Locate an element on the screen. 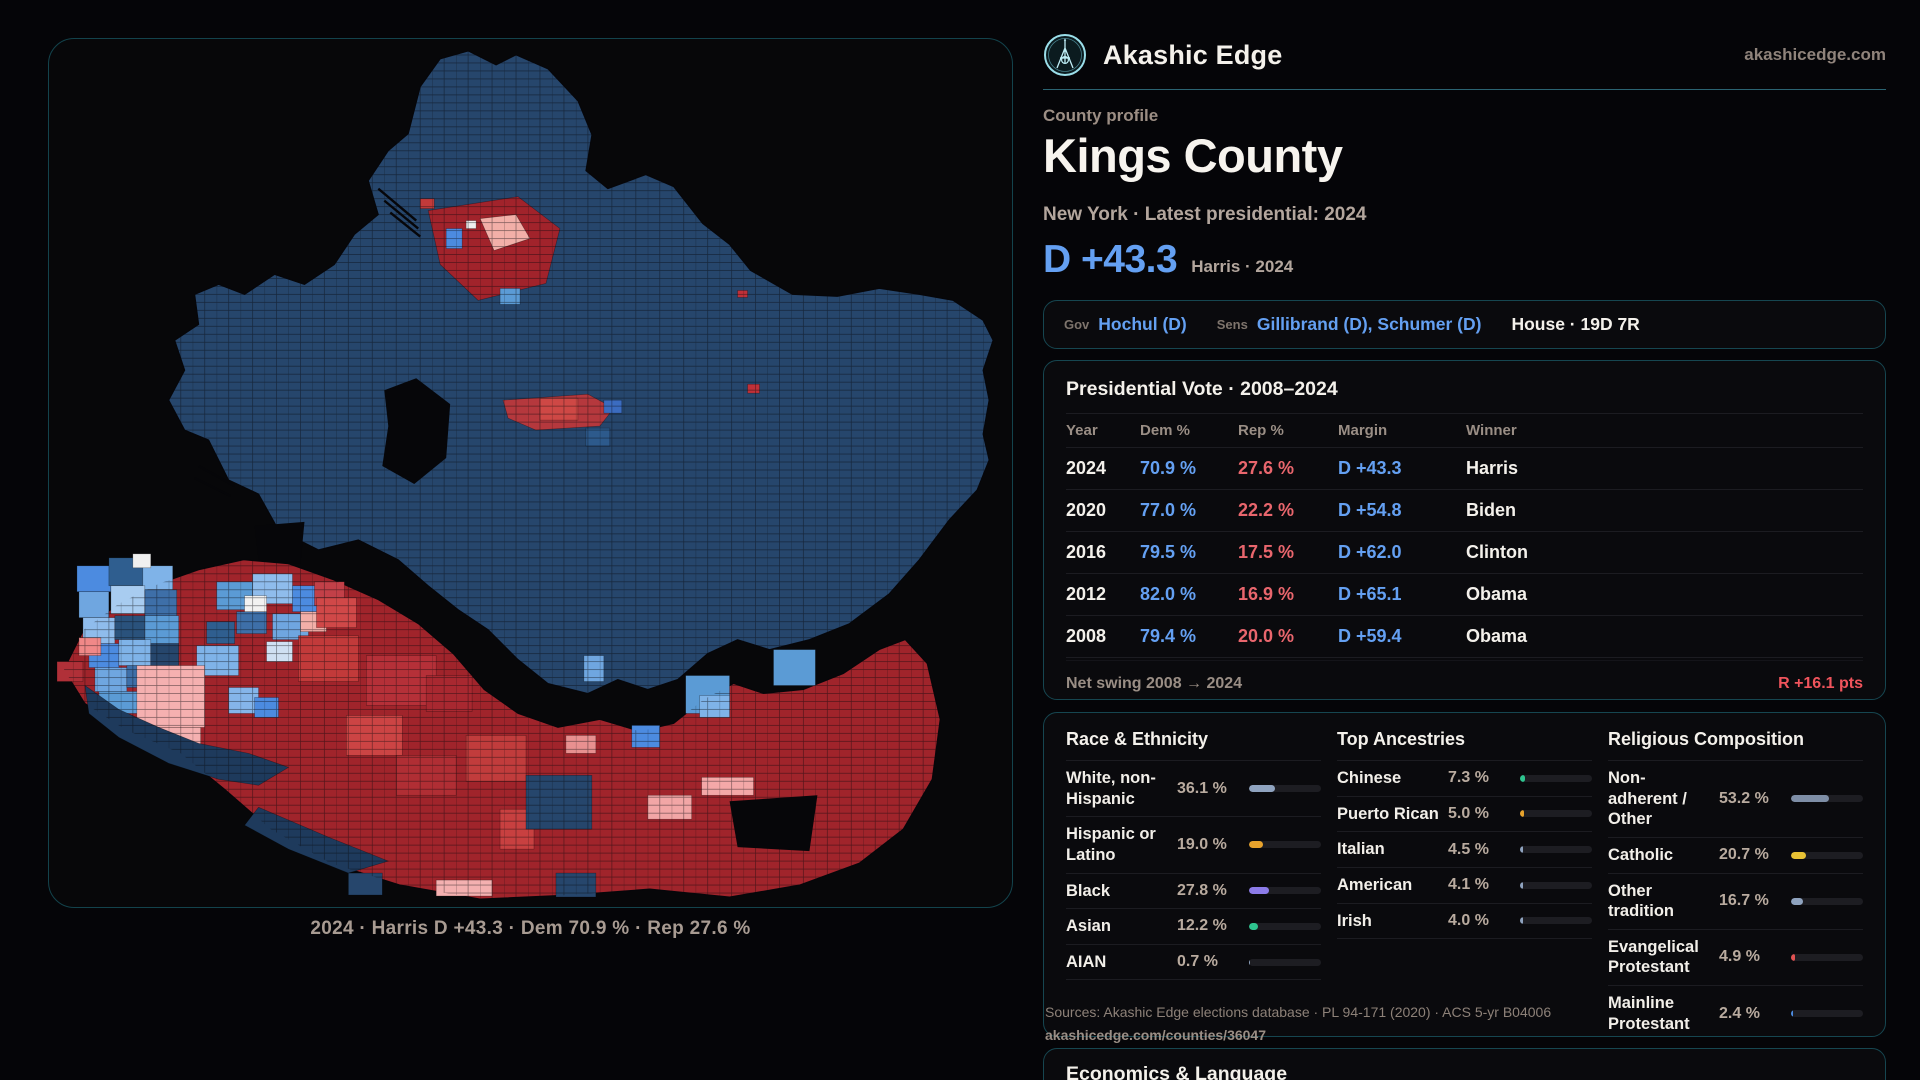 The width and height of the screenshot is (1920, 1080). table-cell-rep: 17.5 % is located at coordinates (1266, 552).